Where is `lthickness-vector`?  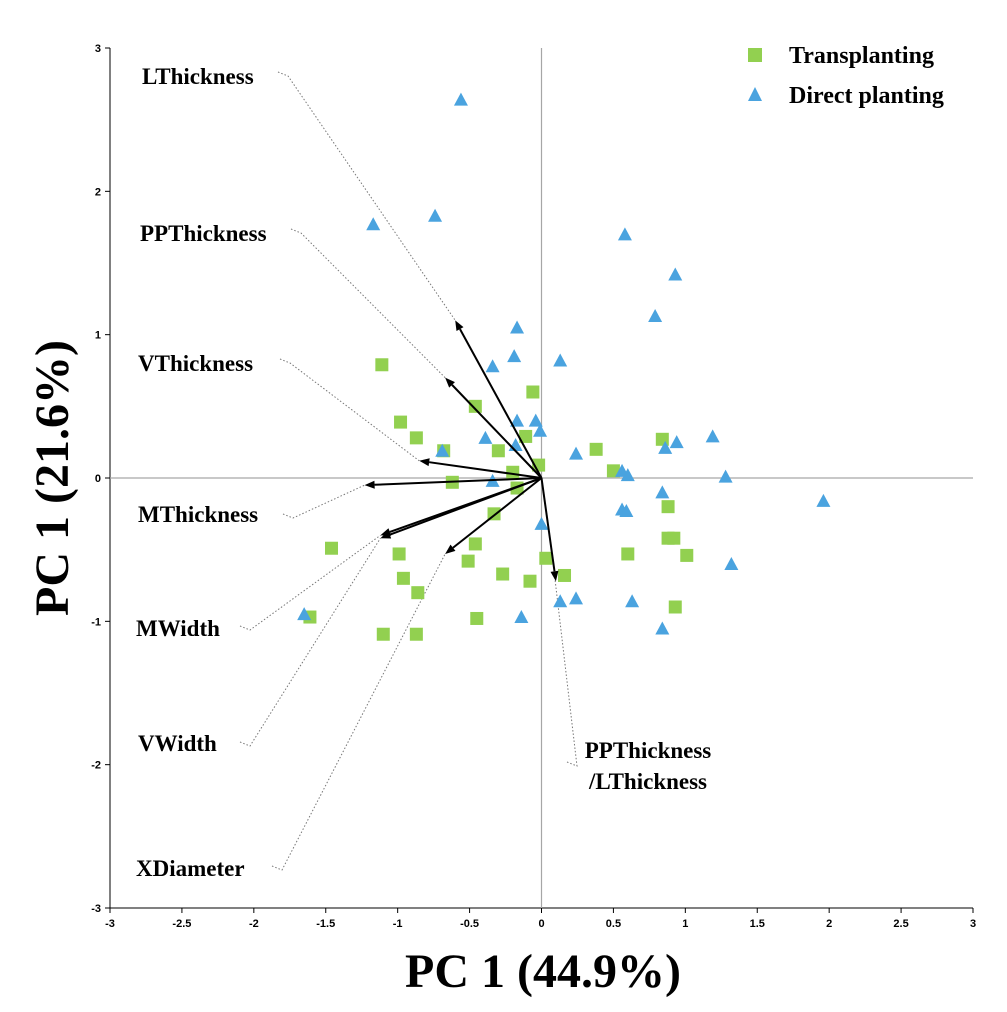 lthickness-vector is located at coordinates (501, 403).